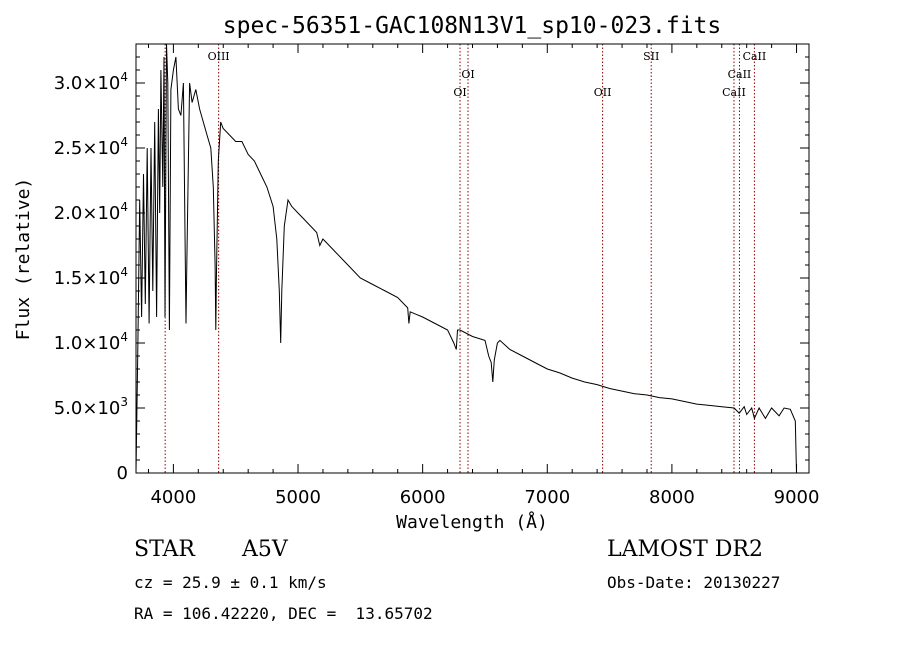 Image resolution: width=900 pixels, height=649 pixels. What do you see at coordinates (547, 497) in the screenshot?
I see `x-tick-label: 7000` at bounding box center [547, 497].